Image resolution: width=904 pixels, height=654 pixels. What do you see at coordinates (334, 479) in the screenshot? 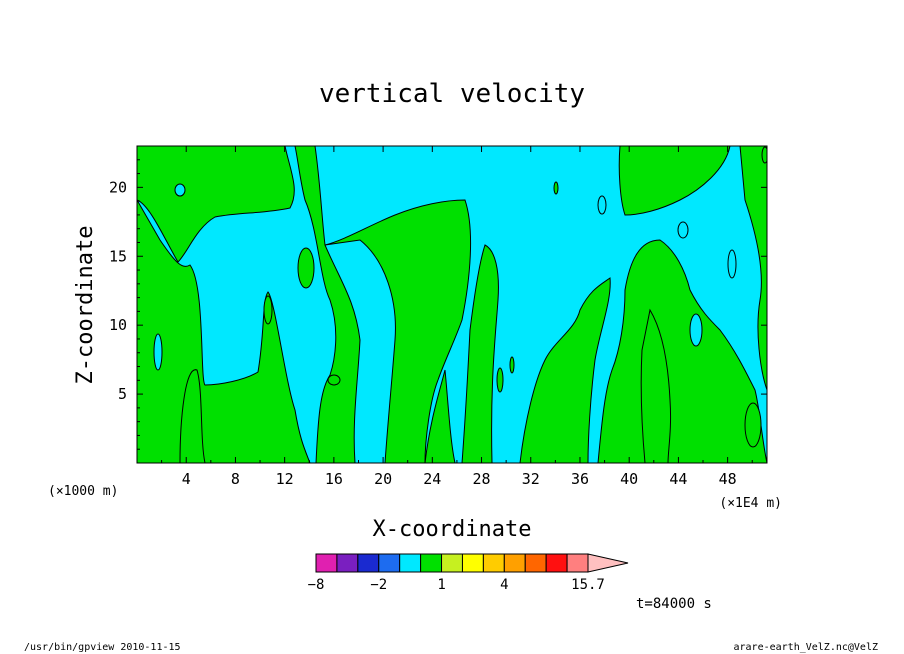
I see `x-tick-label: 16` at bounding box center [334, 479].